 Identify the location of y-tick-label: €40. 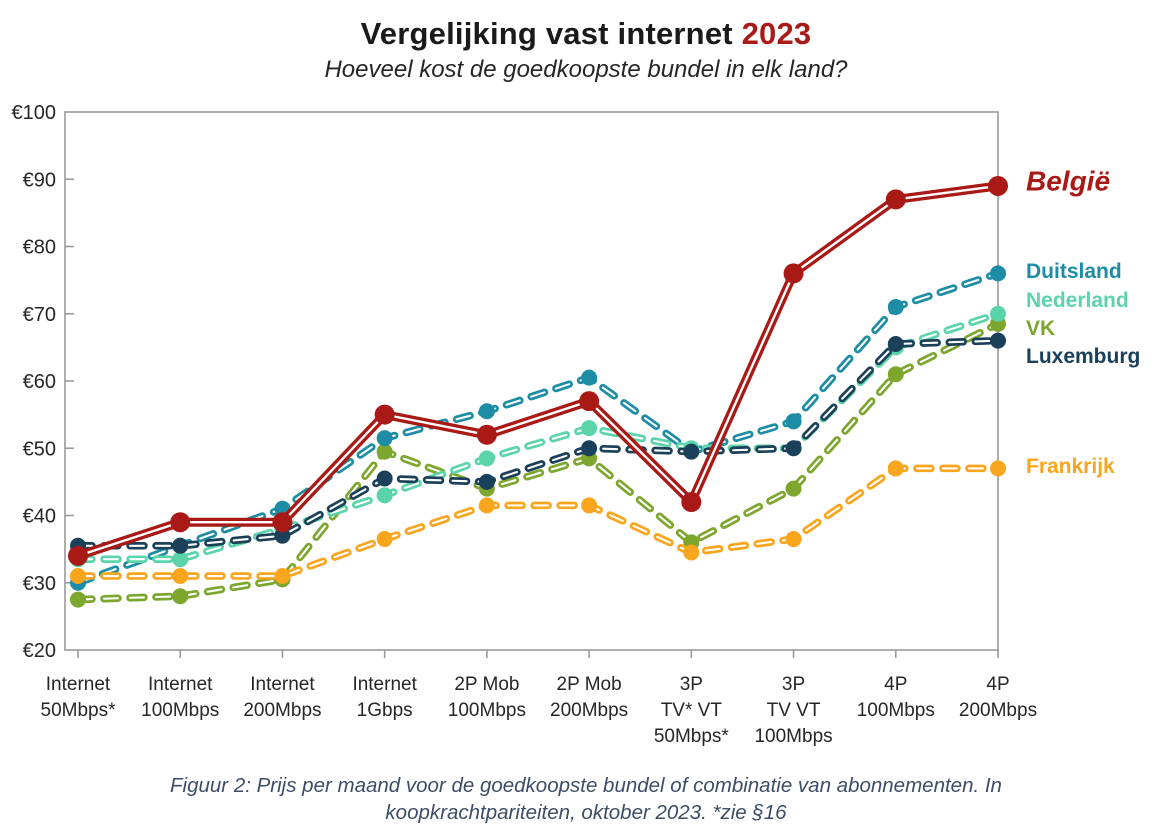
(39, 517).